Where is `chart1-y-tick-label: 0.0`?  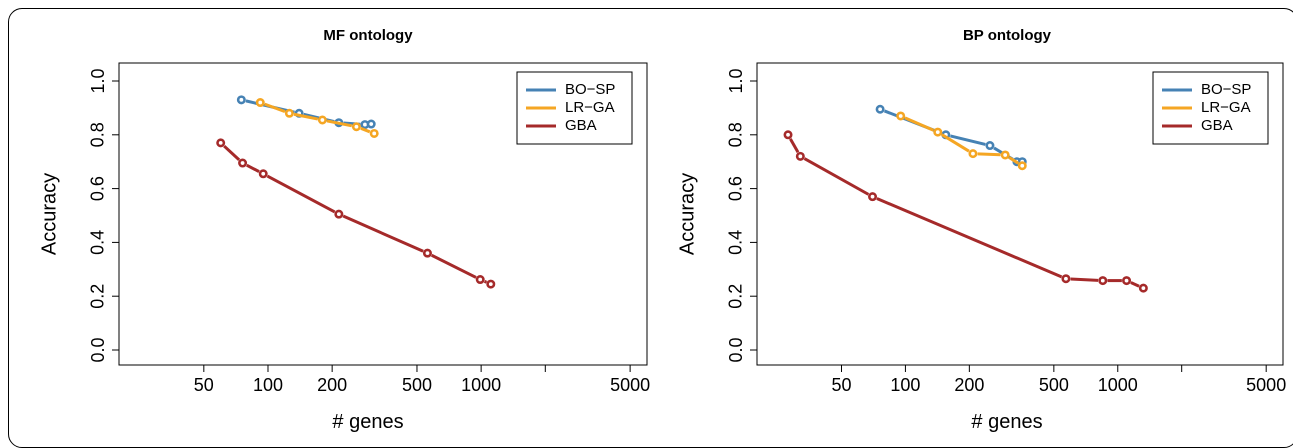
chart1-y-tick-label: 0.0 is located at coordinates (98, 349).